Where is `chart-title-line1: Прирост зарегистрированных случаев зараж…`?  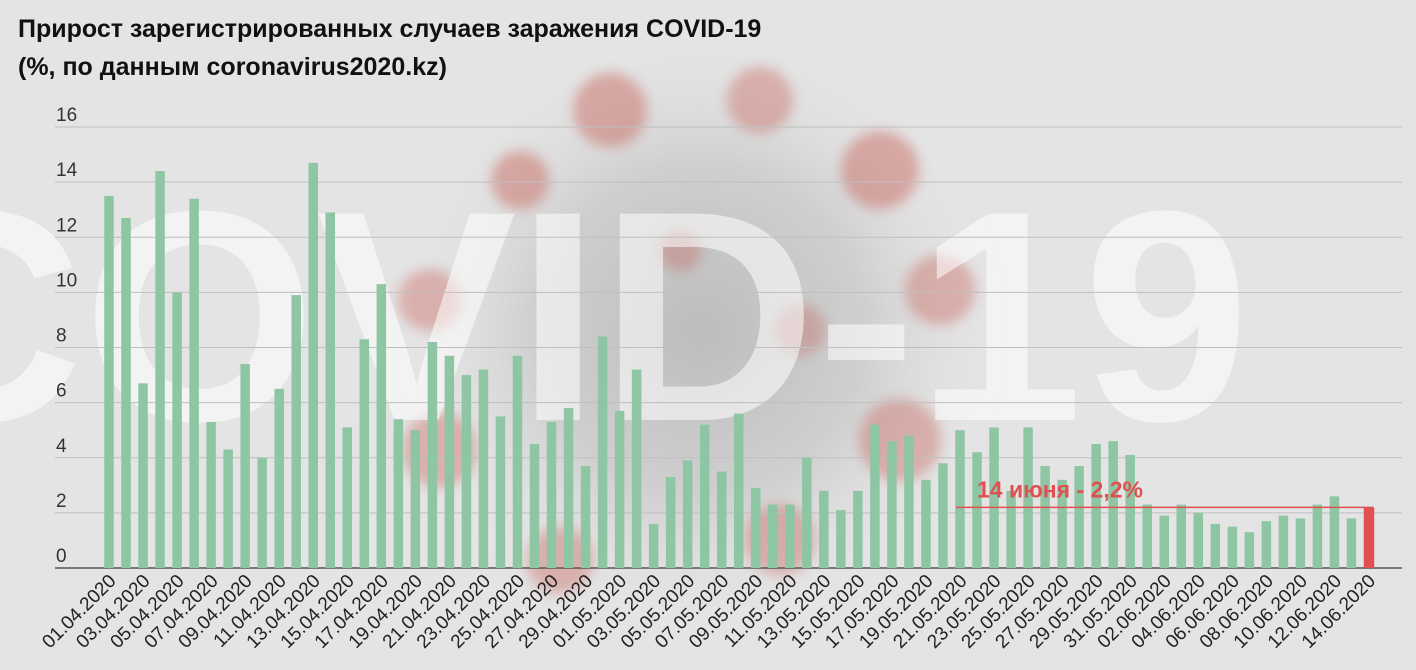 chart-title-line1: Прирост зарегистрированных случаев зараж… is located at coordinates (390, 29).